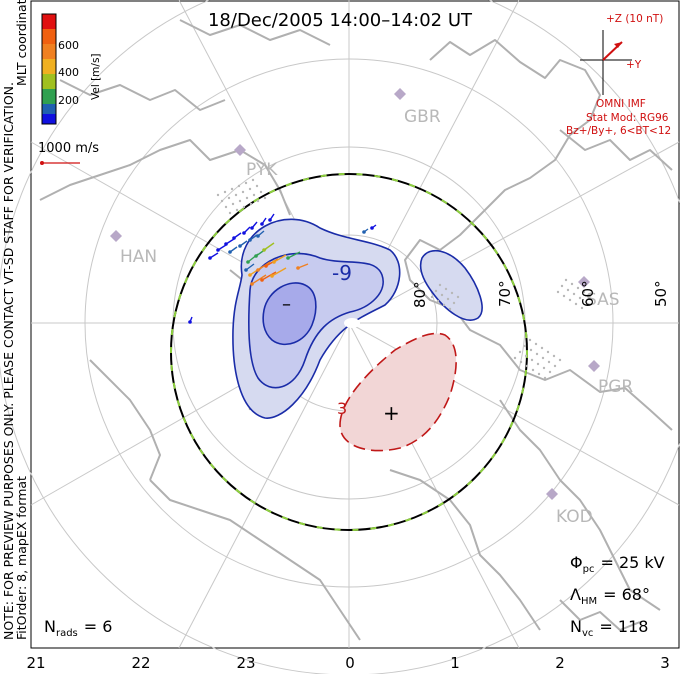 The width and height of the screenshot is (680, 674). Describe the element at coordinates (240, 150) in the screenshot. I see `station-marker-pyk` at that location.